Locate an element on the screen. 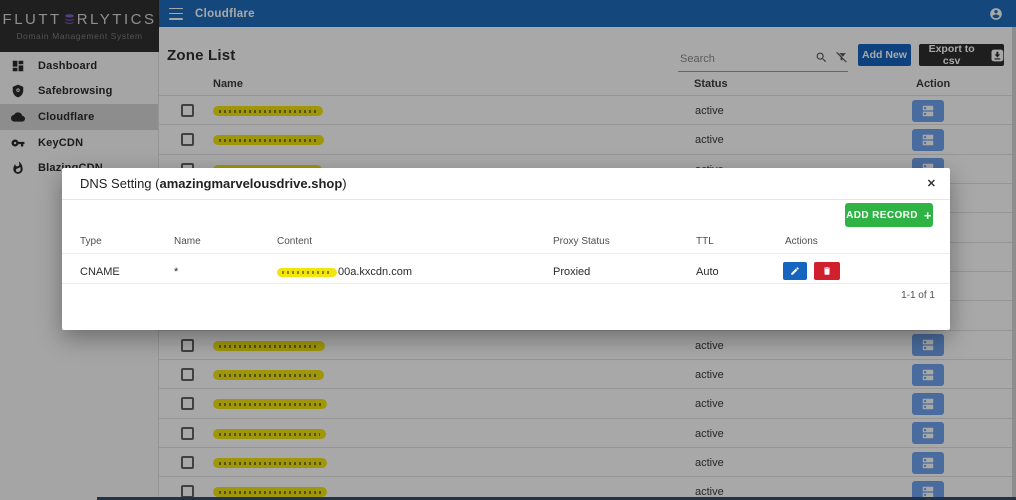 The height and width of the screenshot is (500, 1016). search-field is located at coordinates (763, 60).